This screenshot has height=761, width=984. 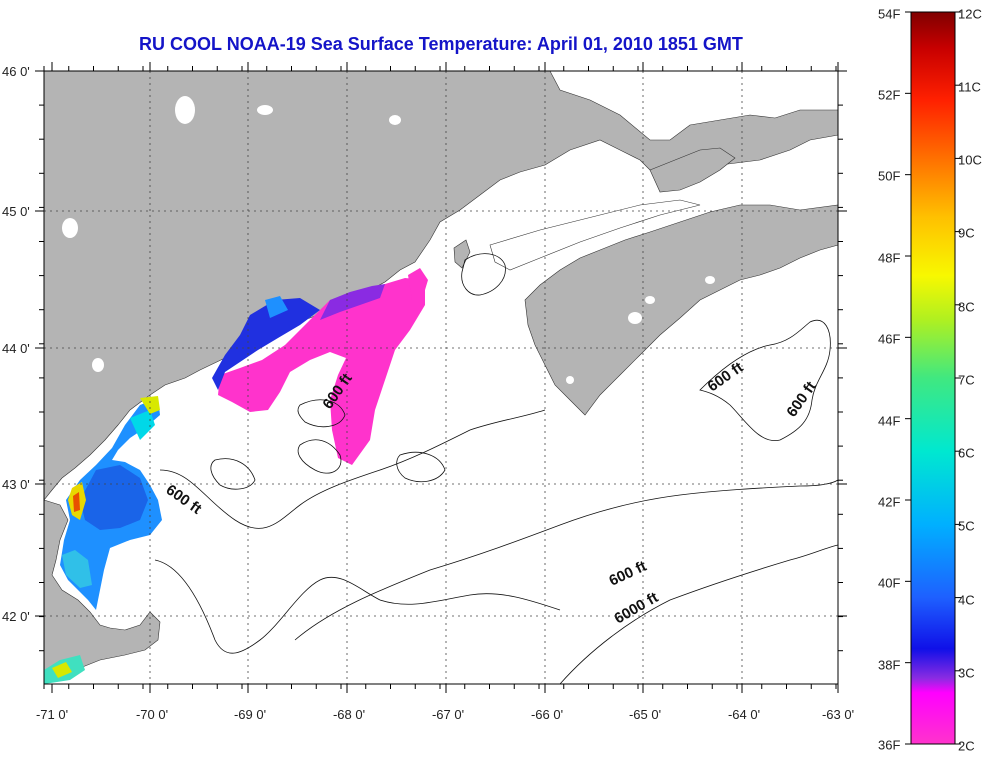 I want to click on lon-label: -71 0', so click(x=52, y=714).